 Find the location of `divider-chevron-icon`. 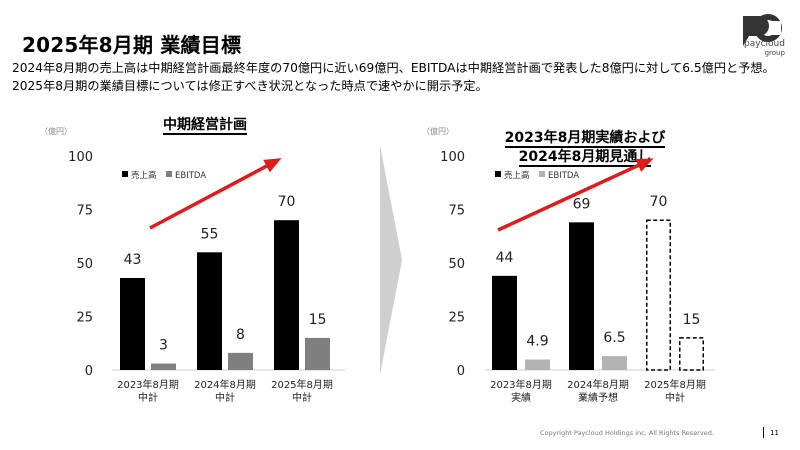

divider-chevron-icon is located at coordinates (391, 260).